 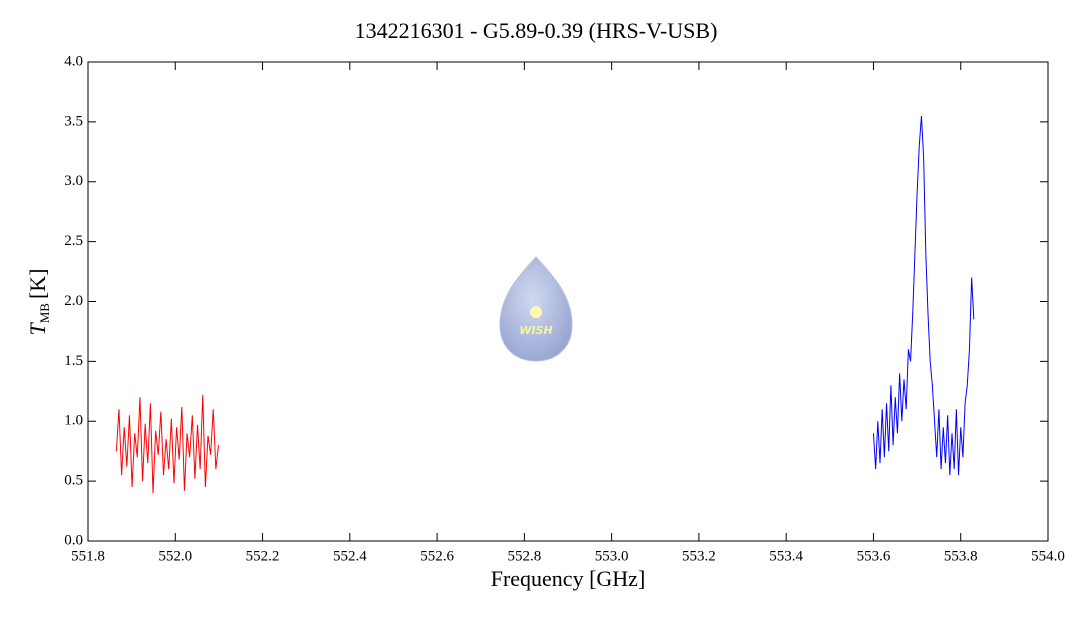 I want to click on y-tick-label: 2.5, so click(x=73, y=241).